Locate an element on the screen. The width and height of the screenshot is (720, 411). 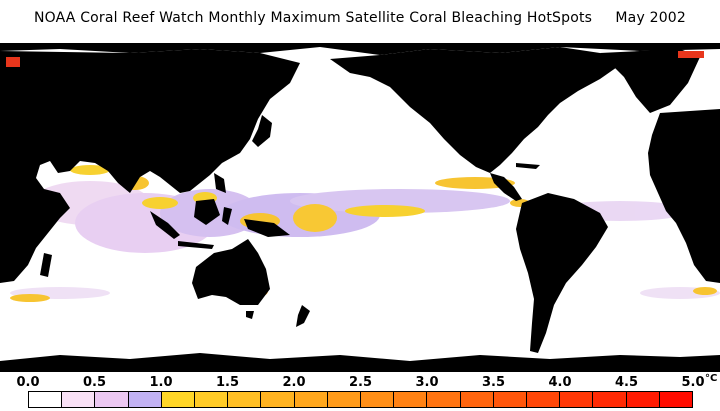
legend-tick-label: 0.0 is located at coordinates (28, 382).